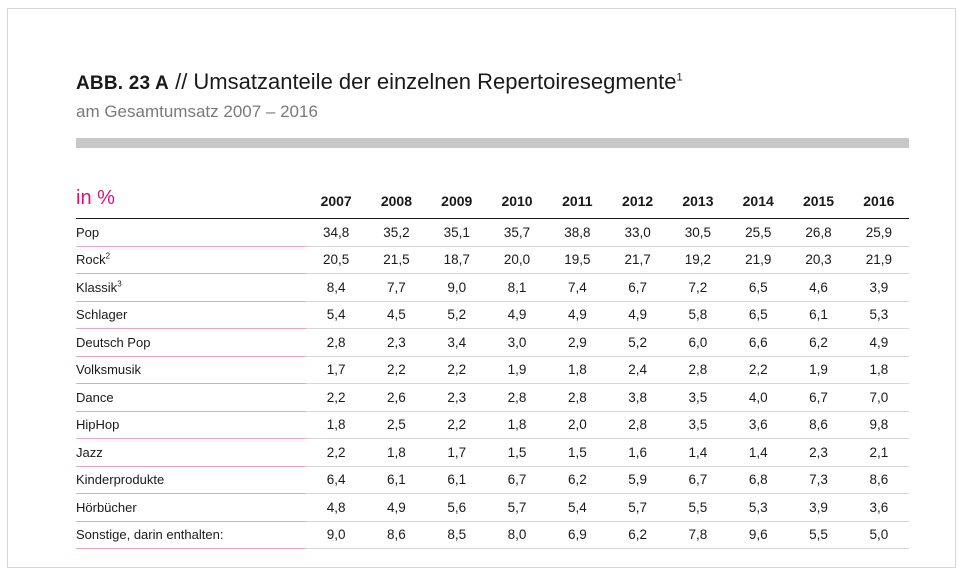  I want to click on row-label-cell: Kinderprodukte, so click(191, 480).